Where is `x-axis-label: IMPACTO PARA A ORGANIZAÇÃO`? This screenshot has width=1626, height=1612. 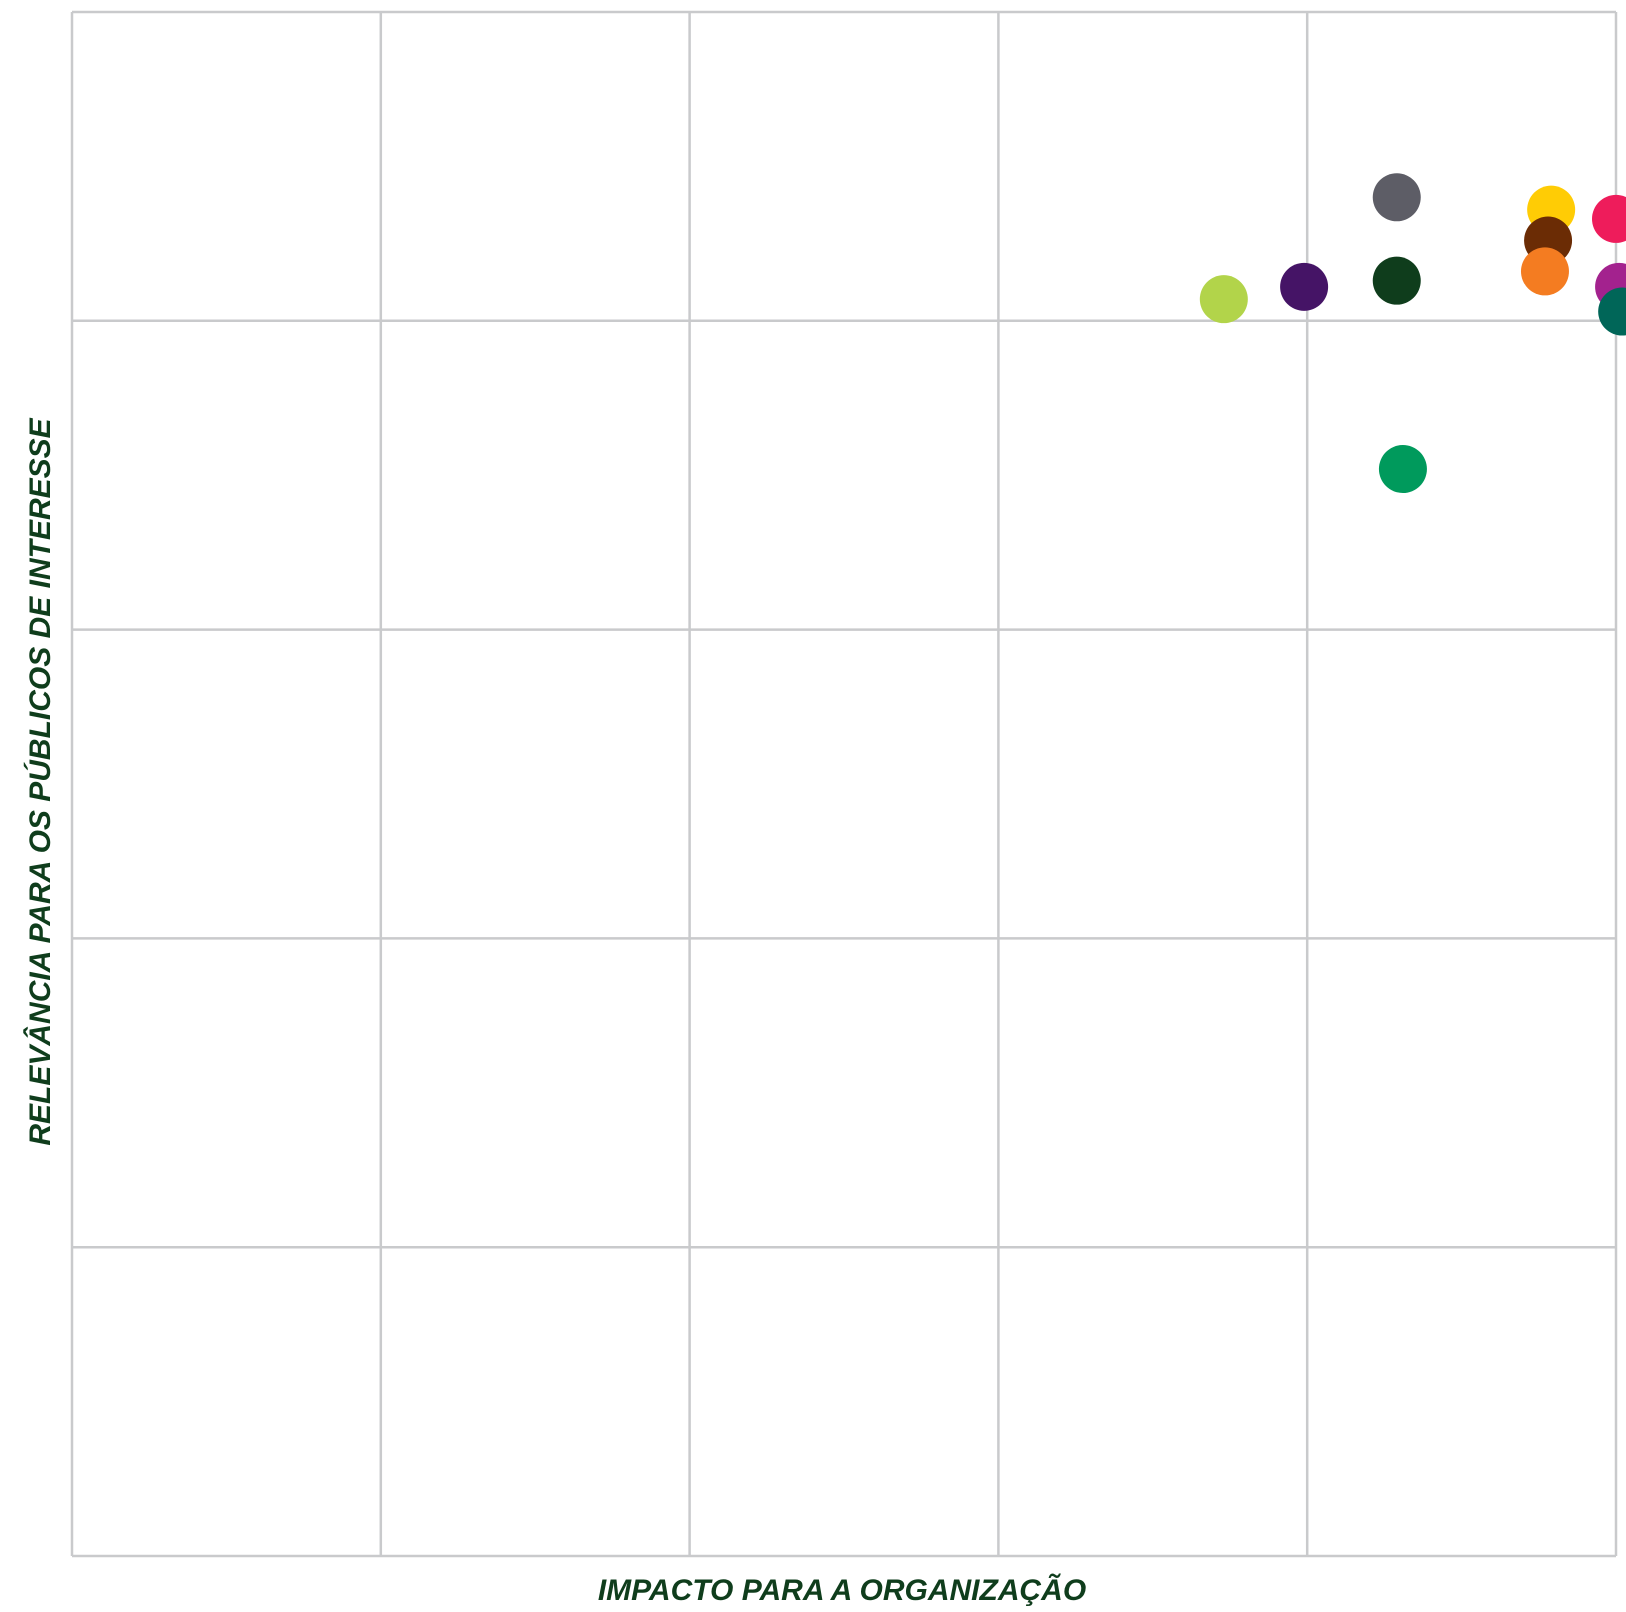 x-axis-label: IMPACTO PARA A ORGANIZAÇÃO is located at coordinates (842, 1590).